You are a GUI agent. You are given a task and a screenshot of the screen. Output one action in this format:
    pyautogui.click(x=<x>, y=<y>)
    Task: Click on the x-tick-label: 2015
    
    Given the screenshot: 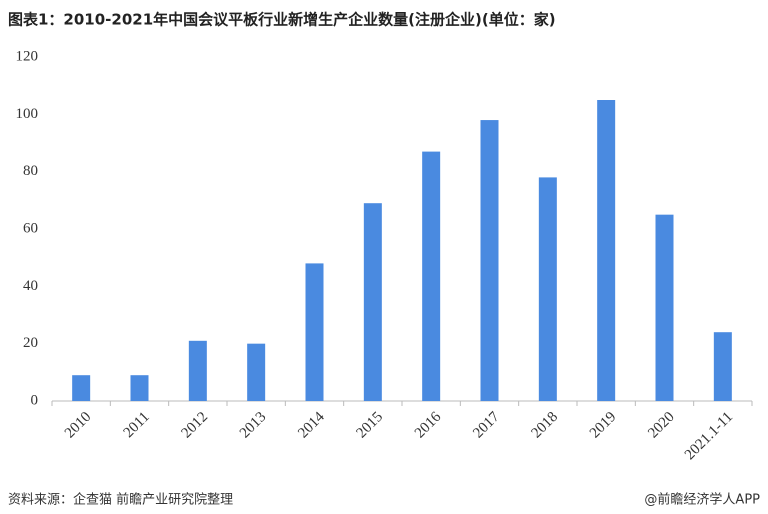 What is the action you would take?
    pyautogui.click(x=370, y=425)
    